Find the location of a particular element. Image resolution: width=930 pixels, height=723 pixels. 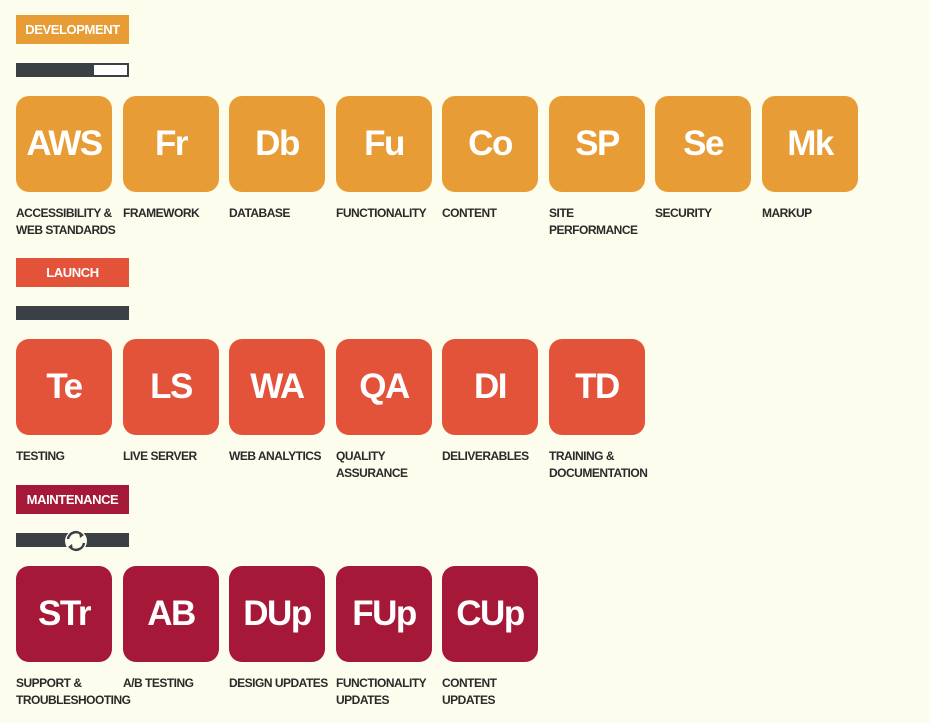

tile-db: Db is located at coordinates (277, 144).